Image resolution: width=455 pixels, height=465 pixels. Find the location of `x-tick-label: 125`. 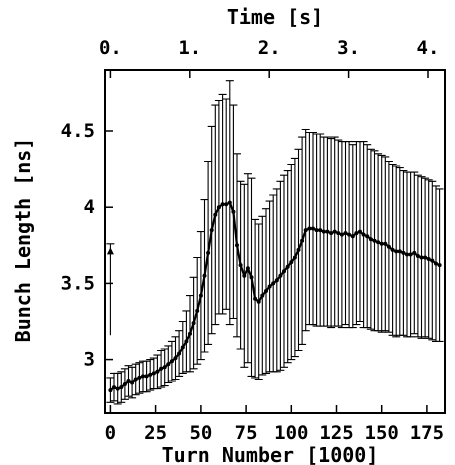

x-tick-label: 125 is located at coordinates (336, 433).